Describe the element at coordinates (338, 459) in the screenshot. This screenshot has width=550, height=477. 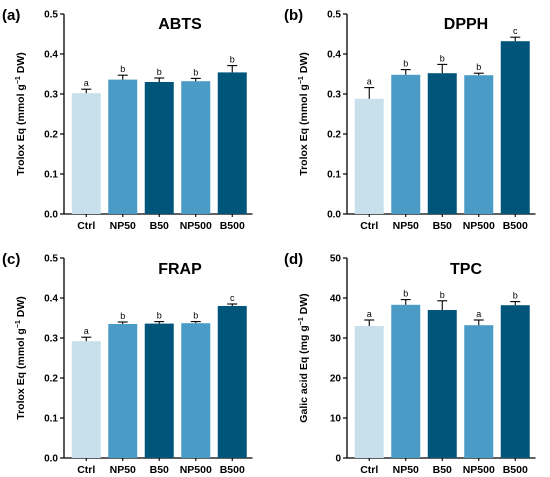
I see `y-tick-label: 0` at that location.